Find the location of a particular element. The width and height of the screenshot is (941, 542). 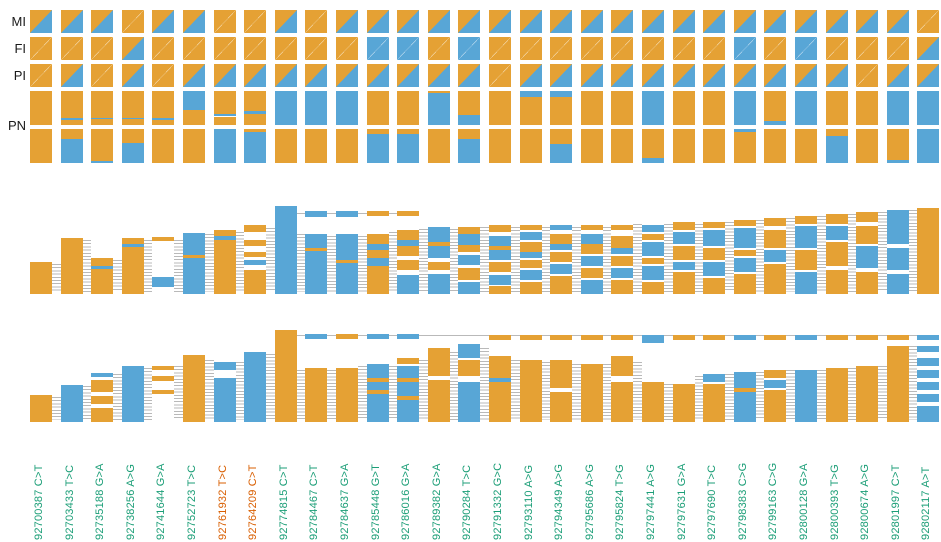

snp-label-29: 92801997 C>T is located at coordinates (896, 502).